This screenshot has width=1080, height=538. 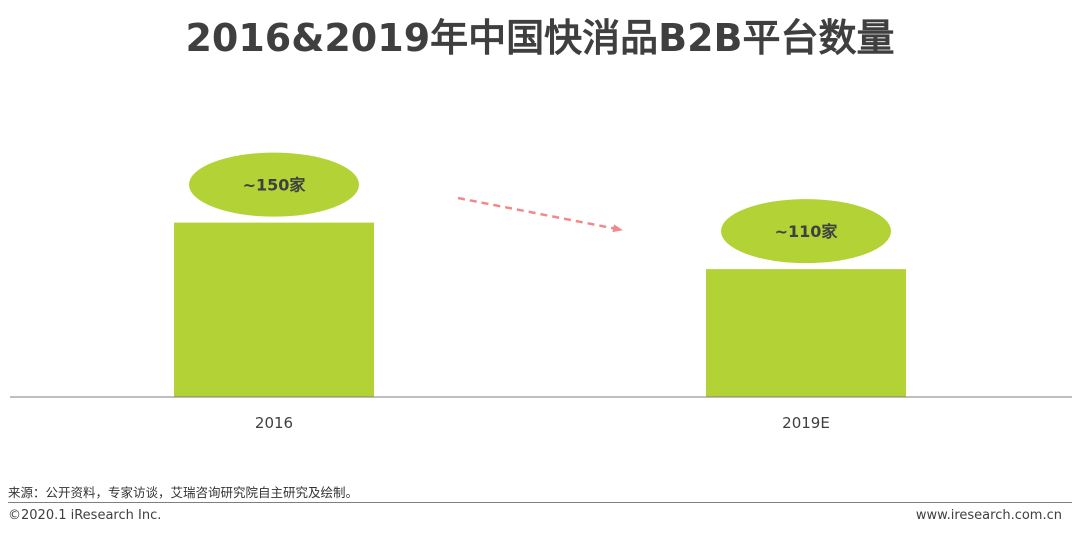 I want to click on trend-arrow, so click(x=540, y=214).